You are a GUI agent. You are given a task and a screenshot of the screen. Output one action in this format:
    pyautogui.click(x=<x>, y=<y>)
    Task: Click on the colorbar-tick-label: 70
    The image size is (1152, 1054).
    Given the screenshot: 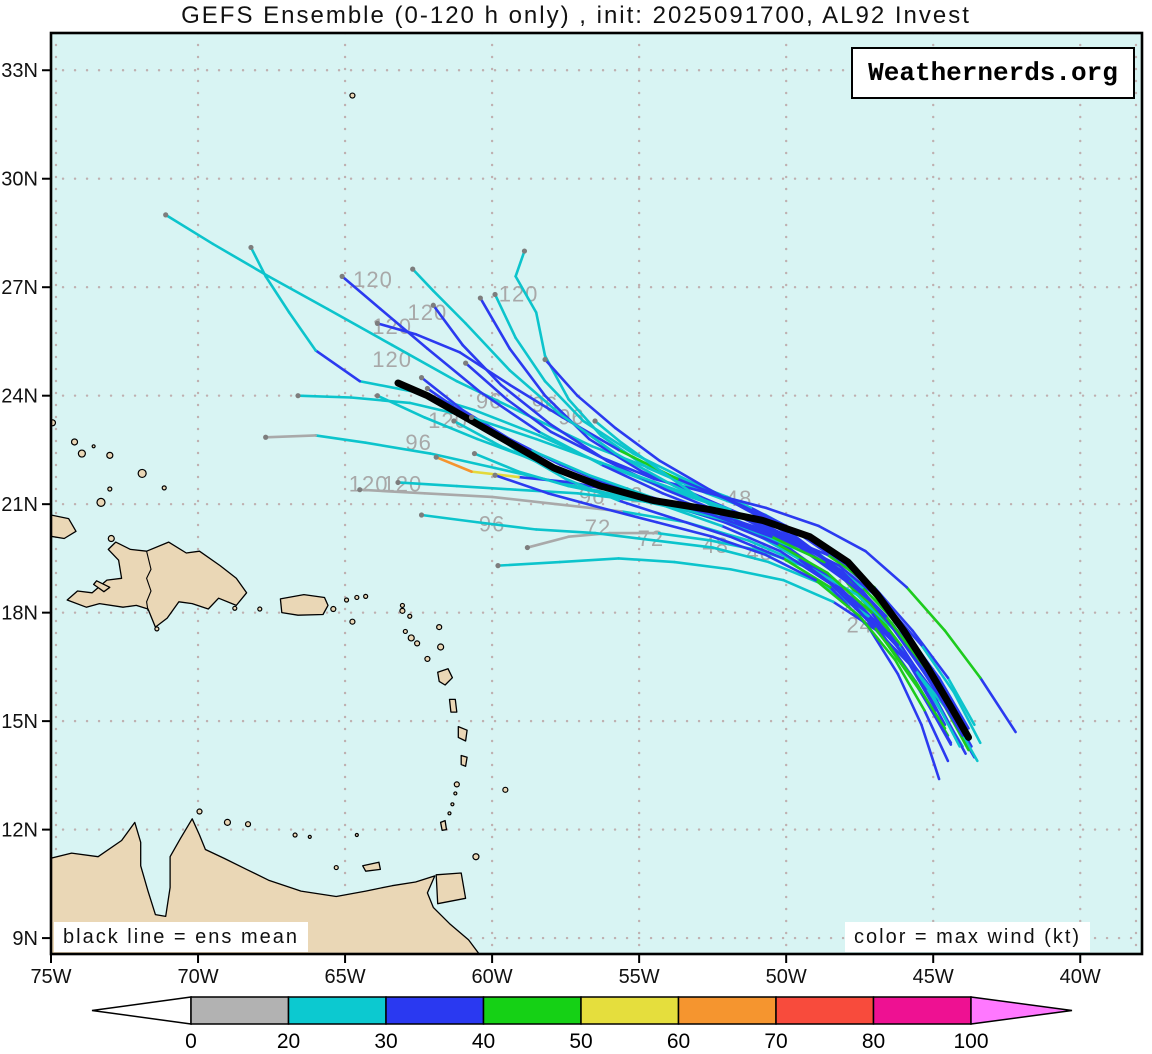 What is the action you would take?
    pyautogui.click(x=775, y=1041)
    